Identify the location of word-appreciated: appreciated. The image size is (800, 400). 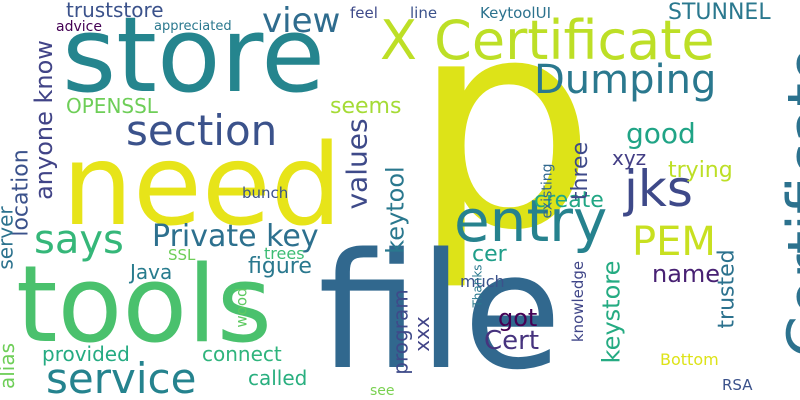
(193, 26).